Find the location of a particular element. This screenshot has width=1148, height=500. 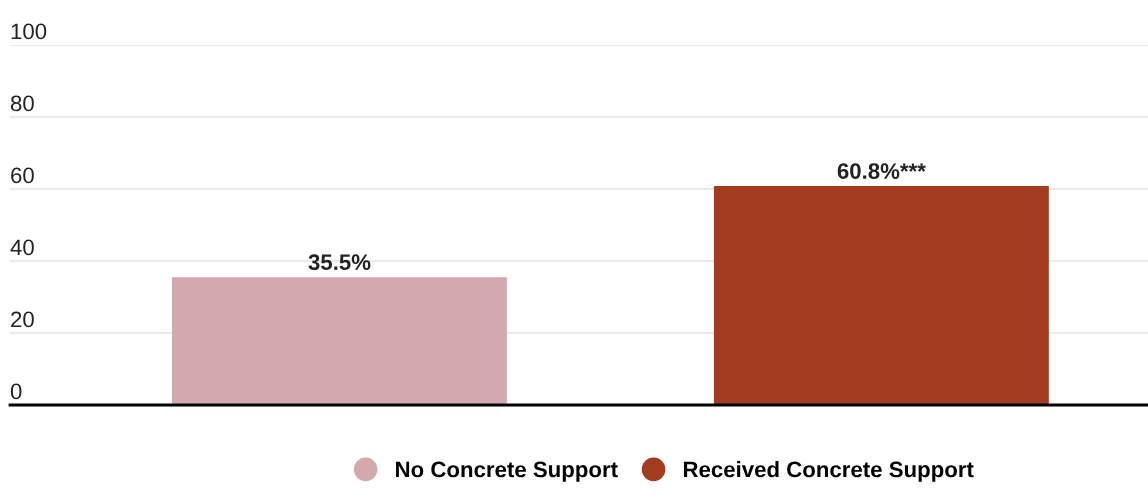

y-tick-label: 20 is located at coordinates (22, 319).